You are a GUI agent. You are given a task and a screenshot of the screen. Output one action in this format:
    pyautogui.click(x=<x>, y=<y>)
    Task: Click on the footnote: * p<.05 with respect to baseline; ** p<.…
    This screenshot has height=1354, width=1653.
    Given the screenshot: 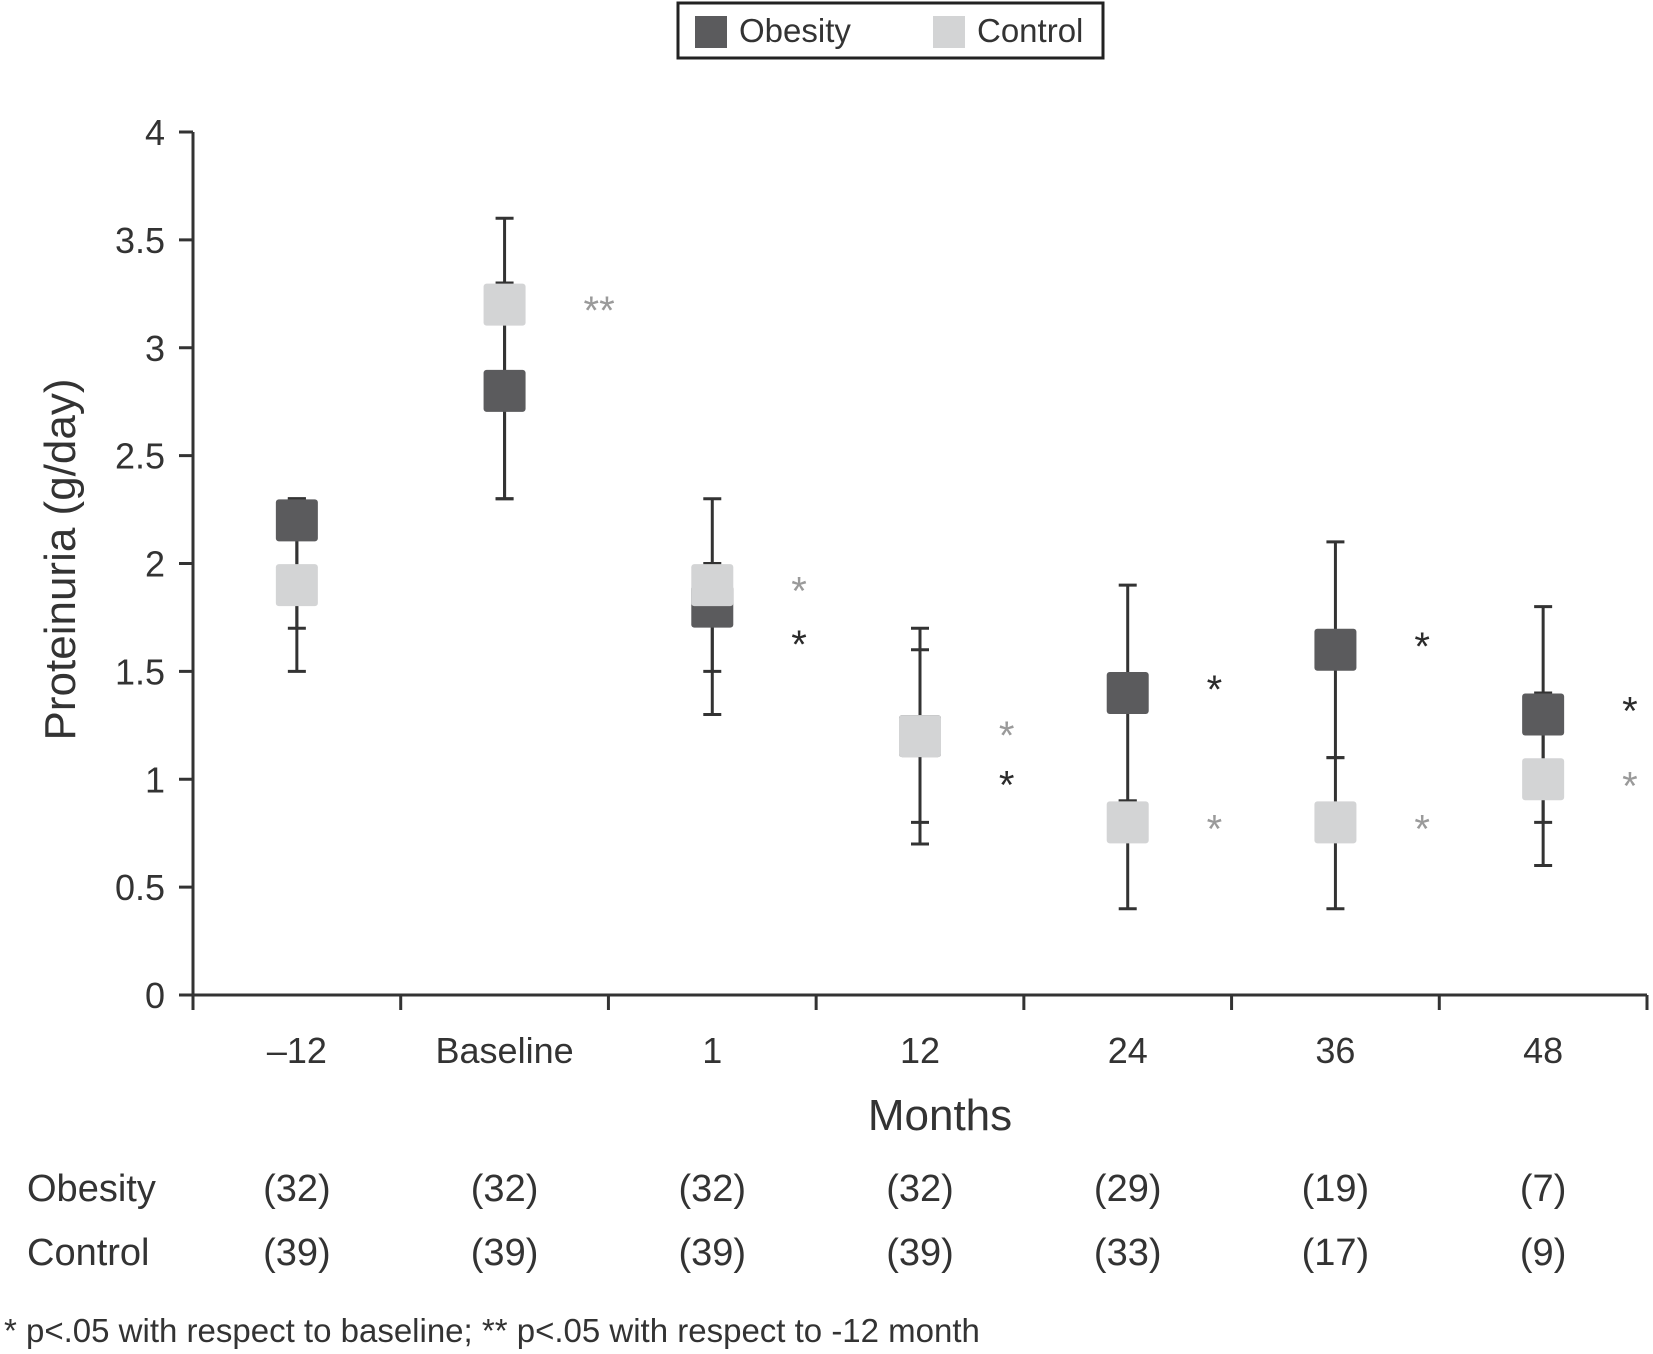 What is the action you would take?
    pyautogui.click(x=492, y=1330)
    